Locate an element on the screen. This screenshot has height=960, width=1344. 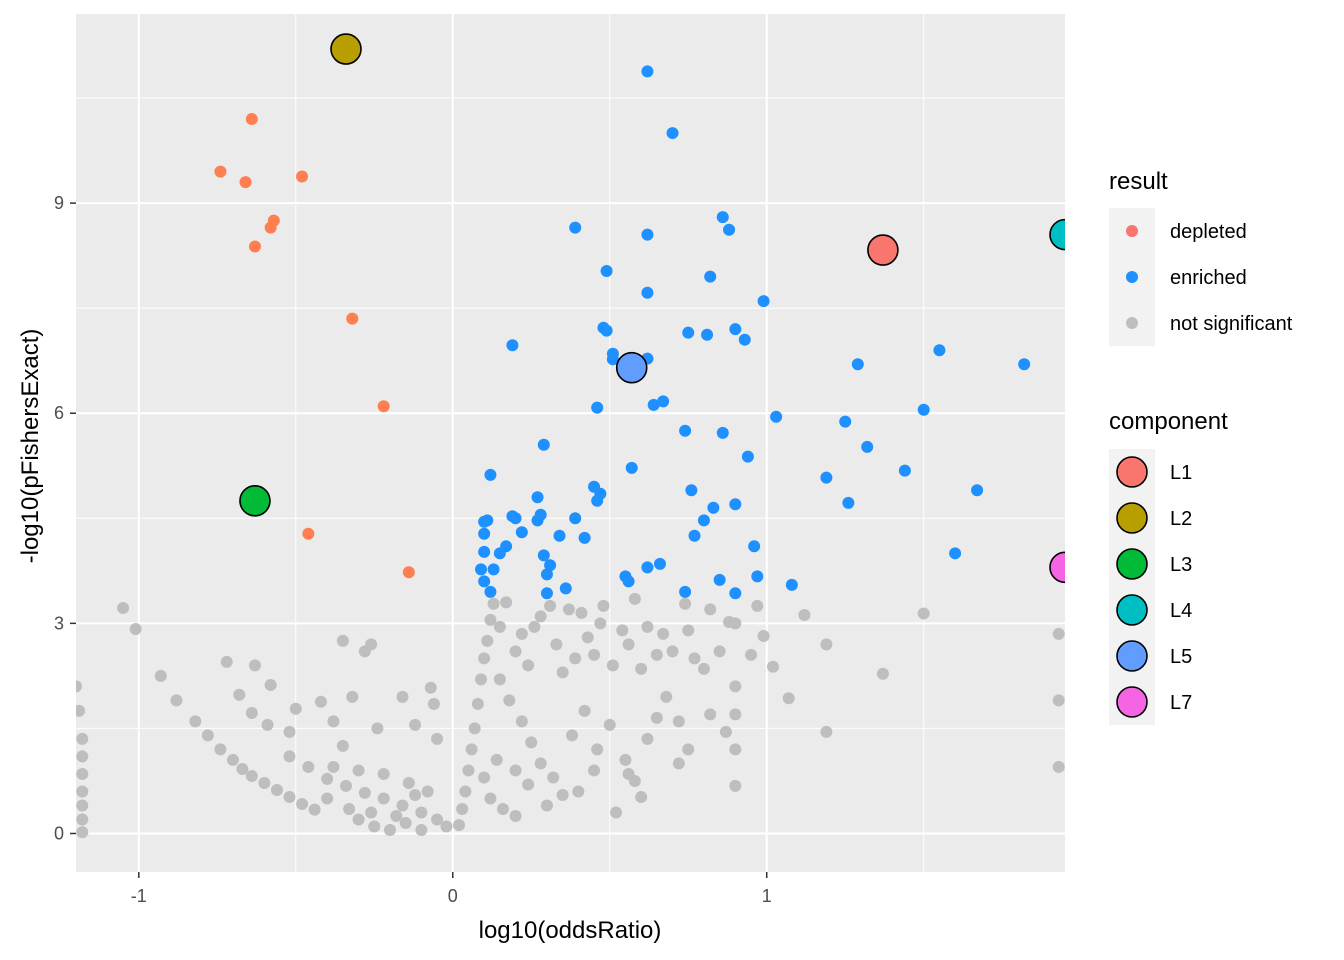
x-axis: -1 0 1 is located at coordinates (451, 889).